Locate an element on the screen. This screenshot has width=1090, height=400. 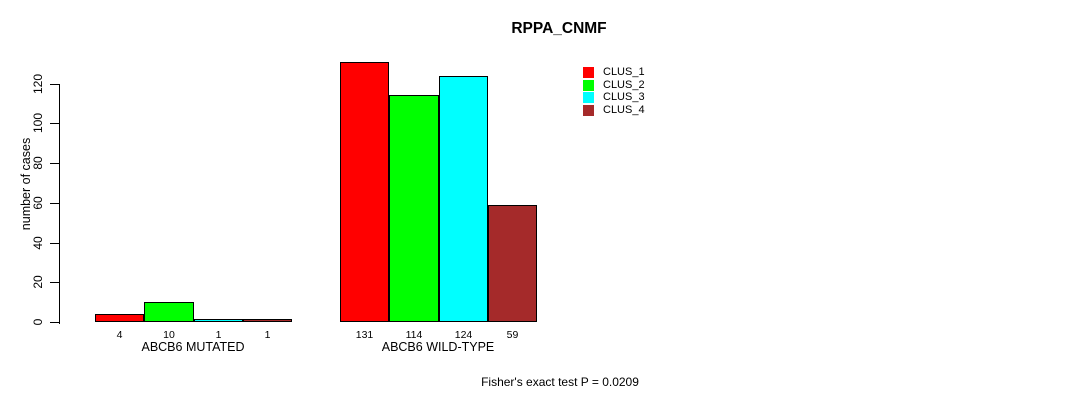
legend-swatch-clus4 is located at coordinates (588, 111).